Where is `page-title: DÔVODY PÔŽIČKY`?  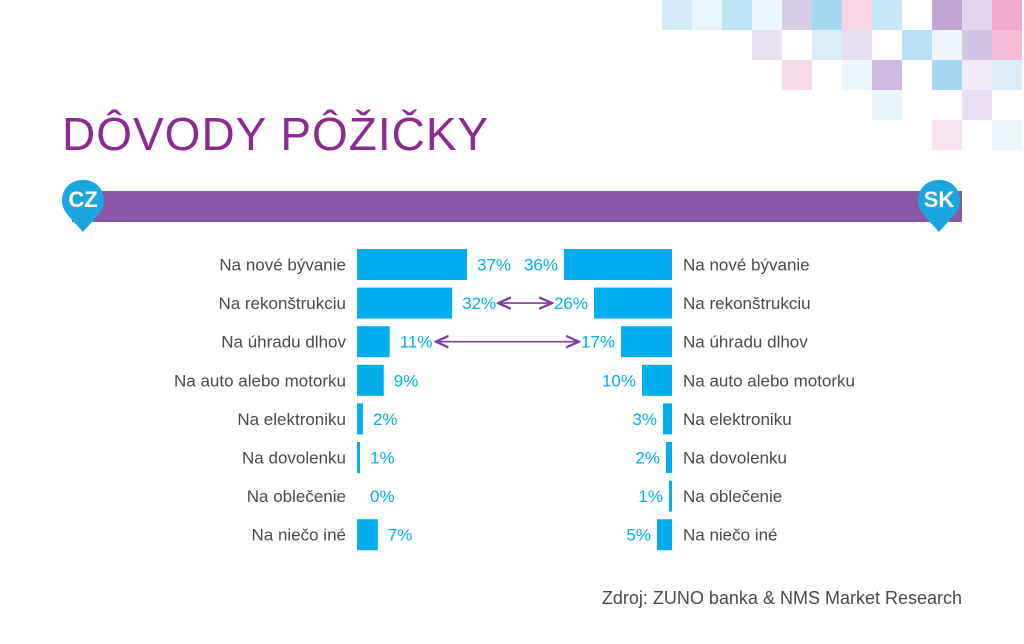
page-title: DÔVODY PÔŽIČKY is located at coordinates (276, 134).